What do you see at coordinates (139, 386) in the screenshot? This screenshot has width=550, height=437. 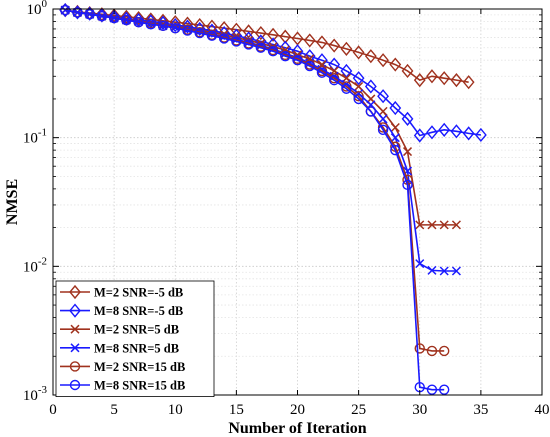 I see `legend-label: M=8 SNR=15 dB` at bounding box center [139, 386].